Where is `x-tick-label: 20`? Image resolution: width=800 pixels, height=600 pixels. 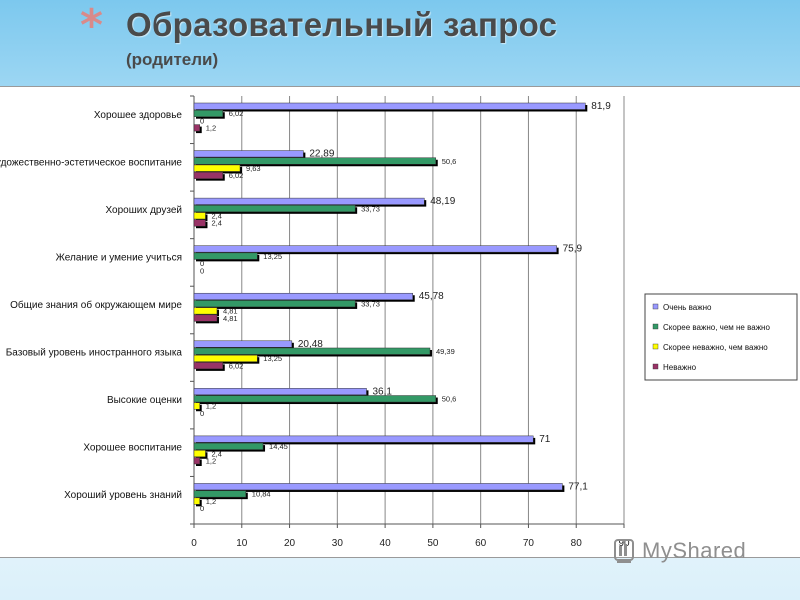
x-tick-label: 20 is located at coordinates (290, 543).